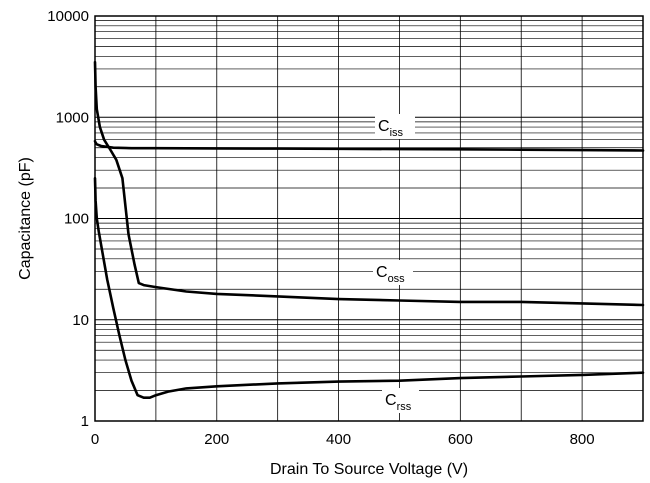  What do you see at coordinates (25, 218) in the screenshot?
I see `y-axis-title: Capacitance (pF)` at bounding box center [25, 218].